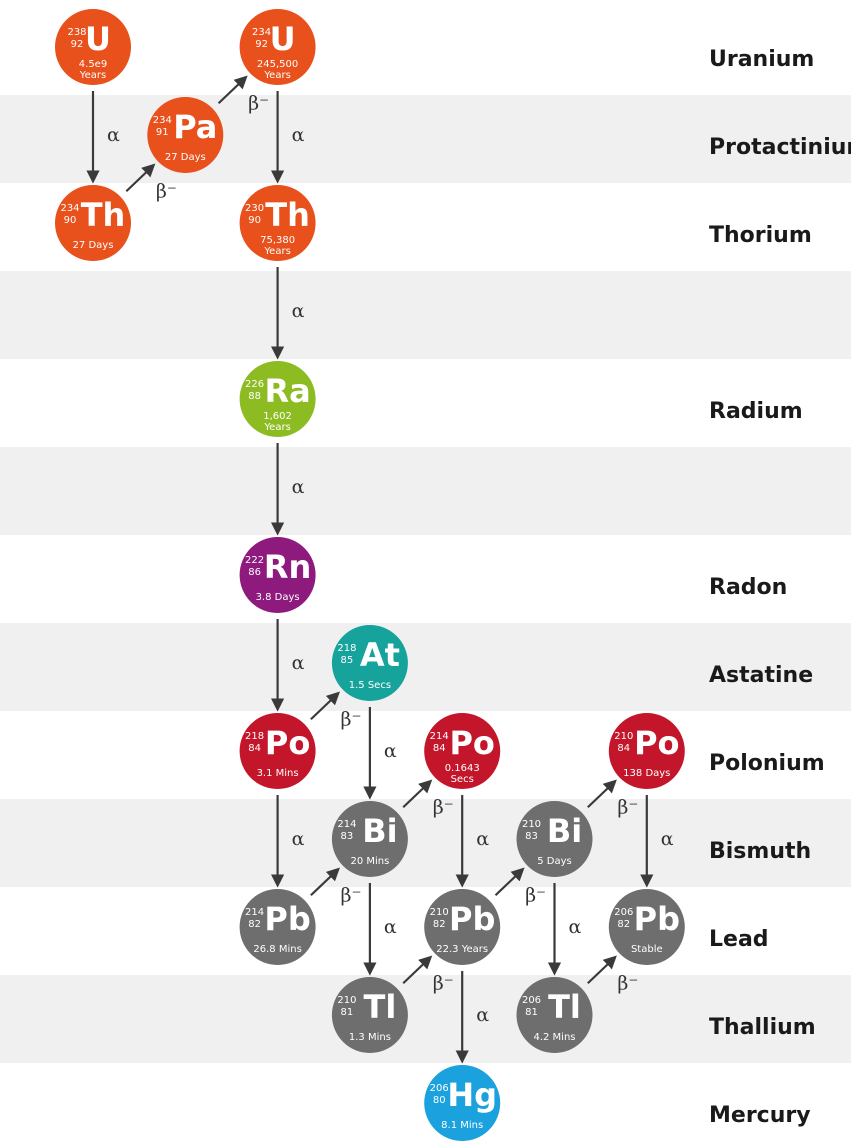  What do you see at coordinates (761, 59) in the screenshot?
I see `element-label: Uranium` at bounding box center [761, 59].